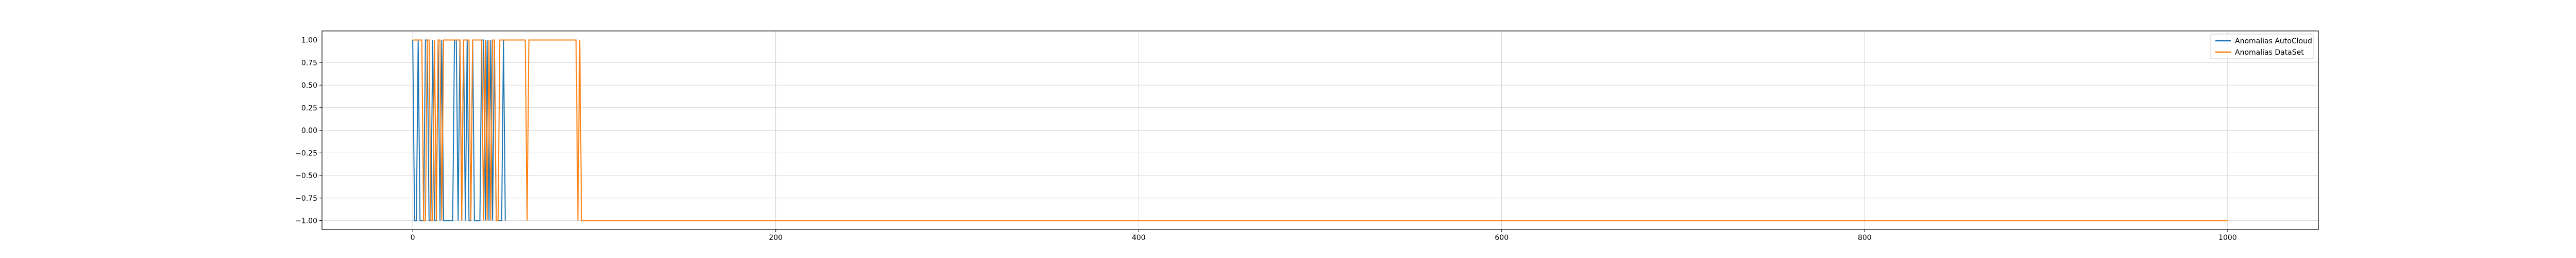  What do you see at coordinates (1139, 238) in the screenshot?
I see `x-tick-label: 400` at bounding box center [1139, 238].